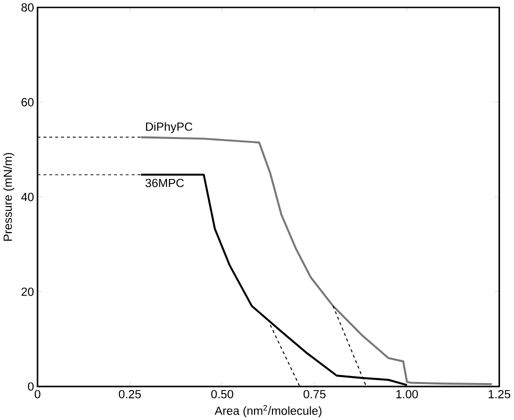 The image size is (514, 420). I want to click on series-label: DiPhyPC, so click(169, 127).